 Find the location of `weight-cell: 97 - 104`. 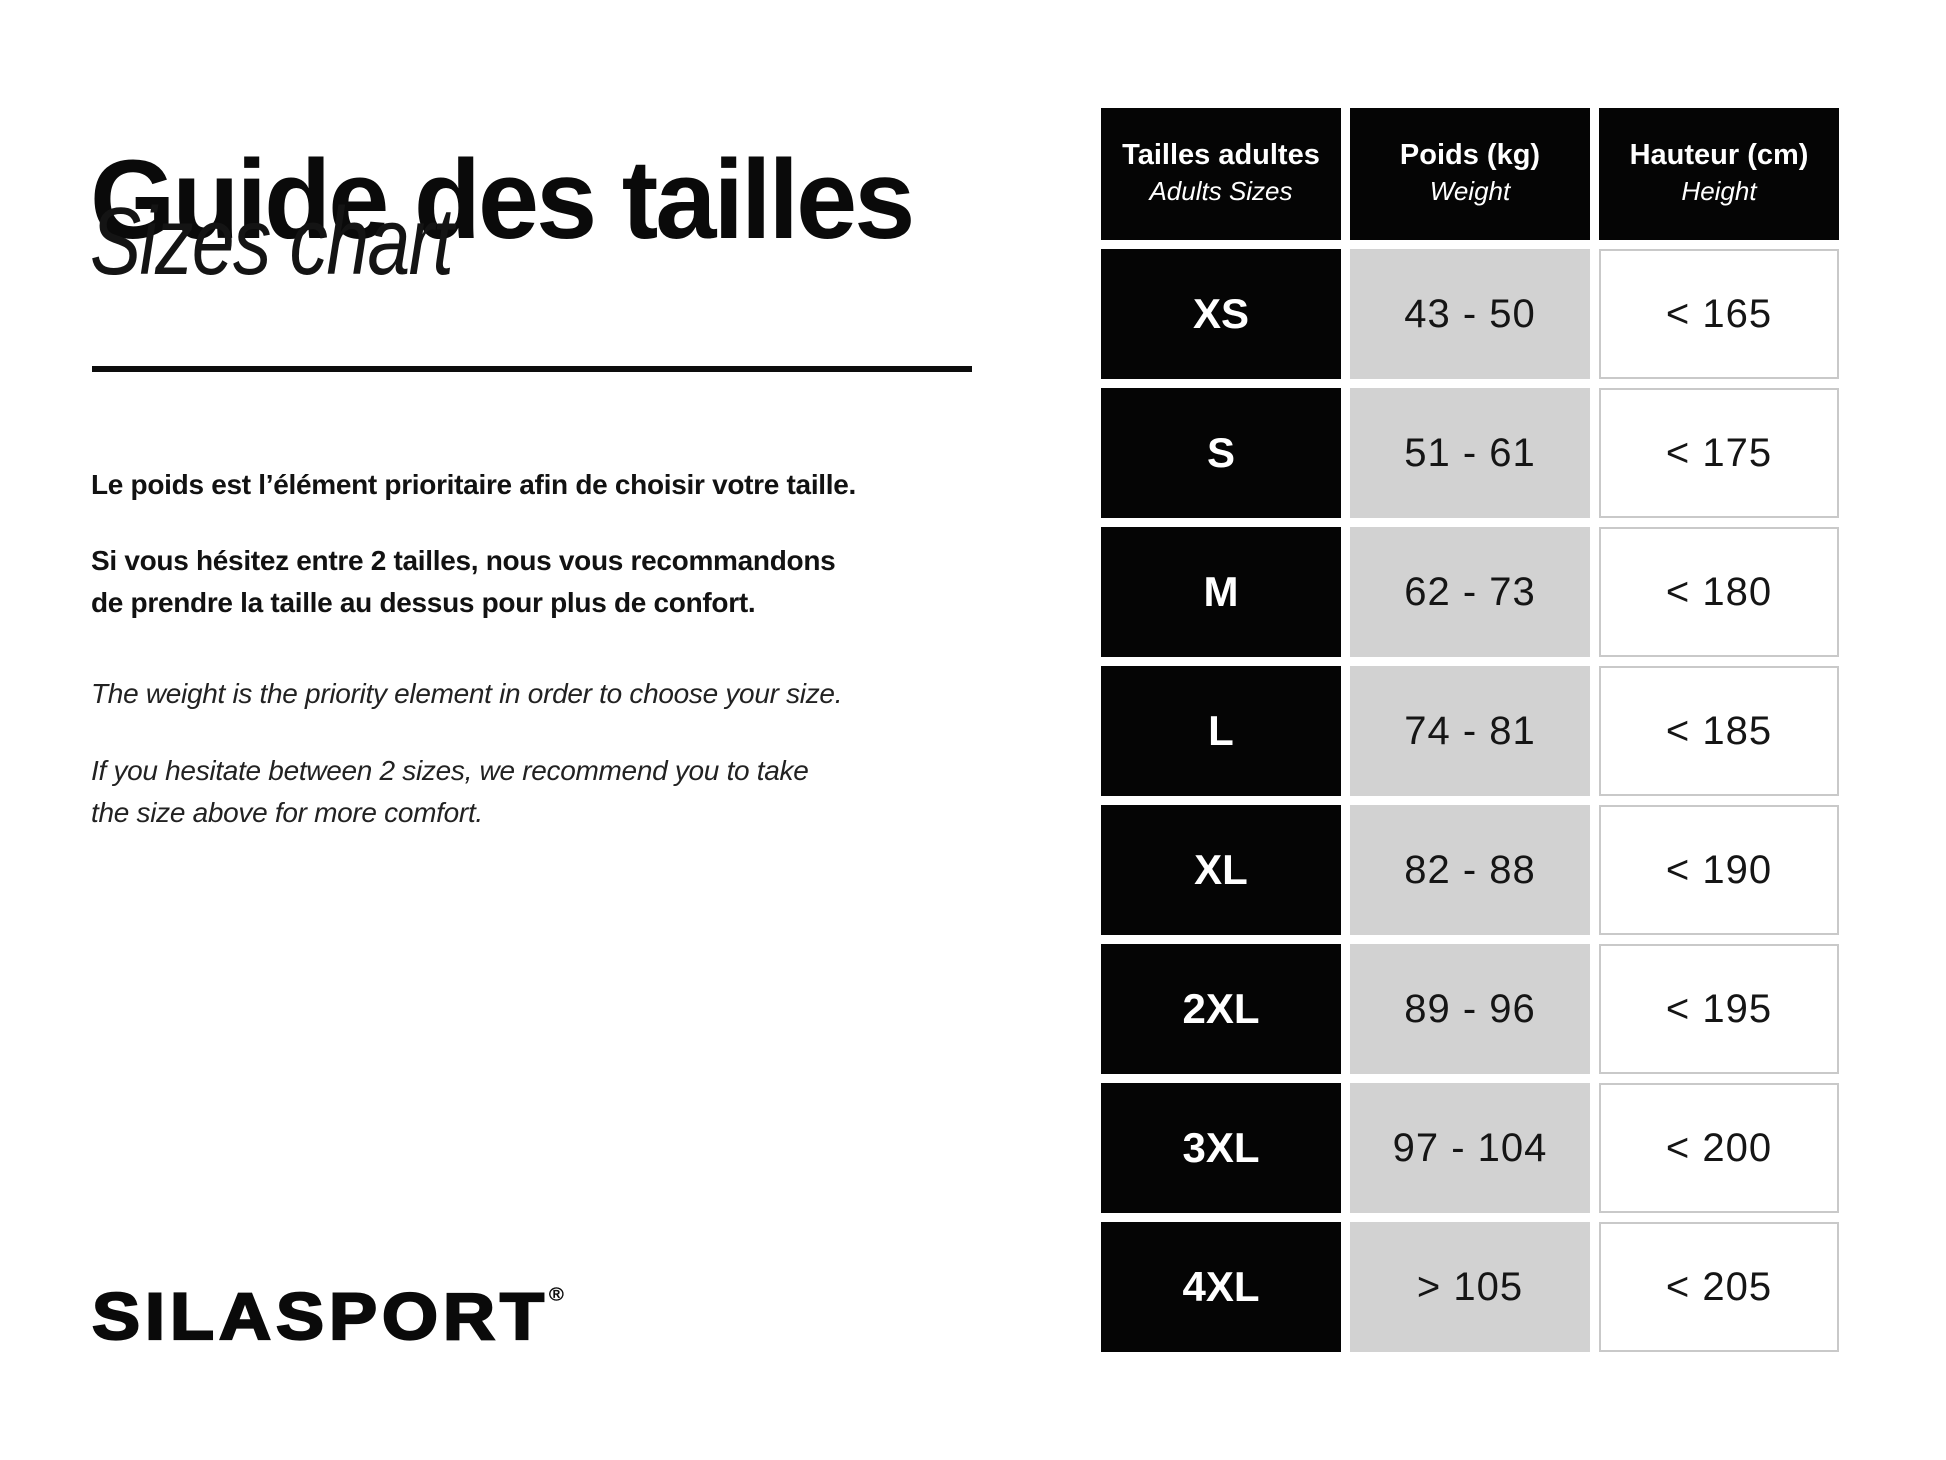

weight-cell: 97 - 104 is located at coordinates (1470, 1148).